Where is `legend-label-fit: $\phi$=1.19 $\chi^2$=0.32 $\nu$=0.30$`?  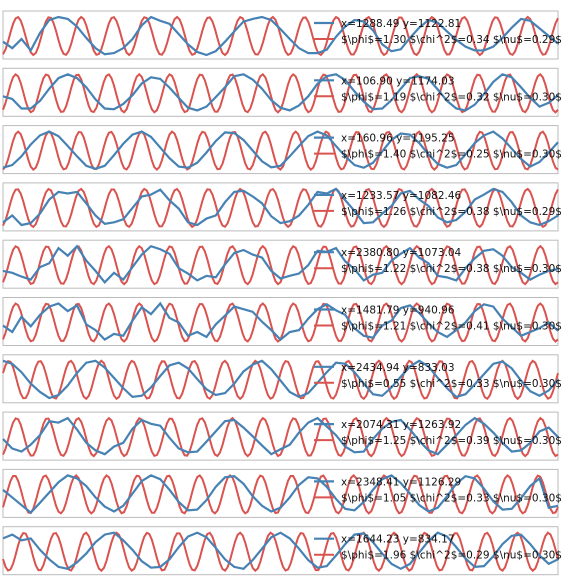 legend-label-fit: $\phi$=1.19 $\chi^2$=0.32 $\nu$=0.30$ is located at coordinates (451, 97).